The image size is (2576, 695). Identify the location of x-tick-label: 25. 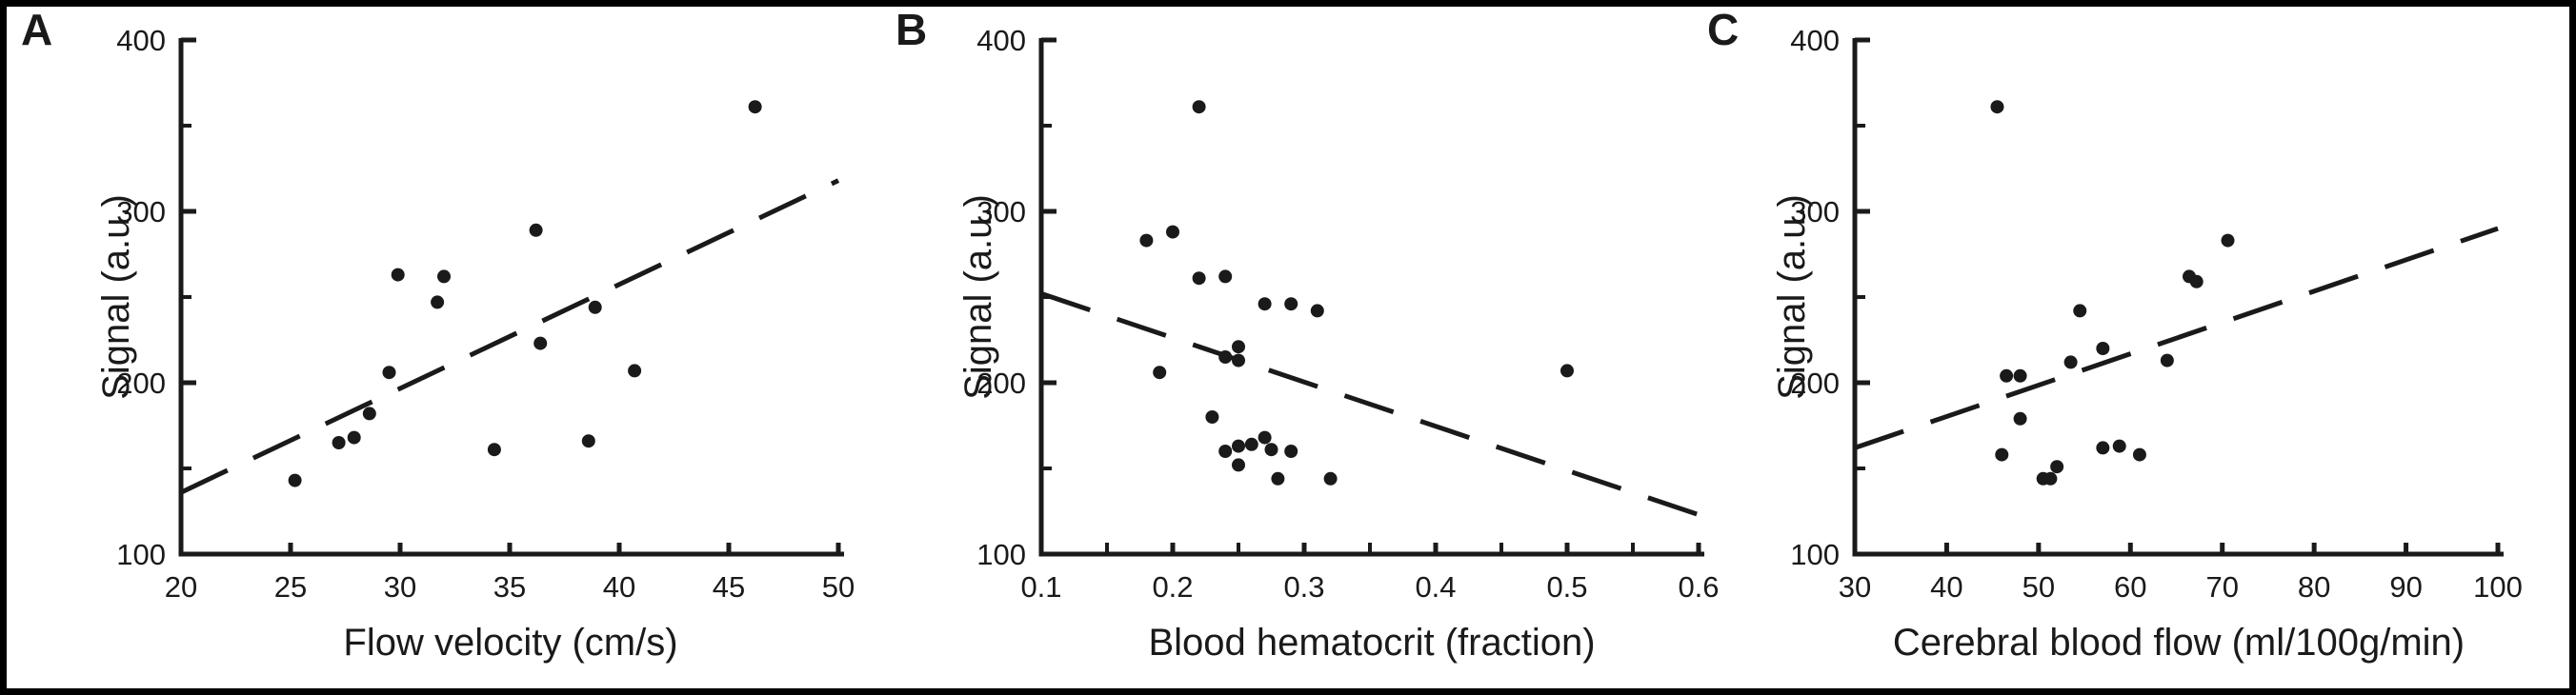
(290, 587).